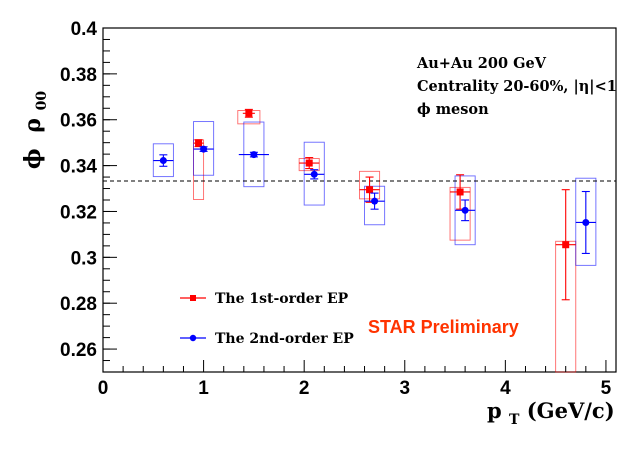  Describe the element at coordinates (78, 75) in the screenshot. I see `y-tick-label: 0.38` at that location.